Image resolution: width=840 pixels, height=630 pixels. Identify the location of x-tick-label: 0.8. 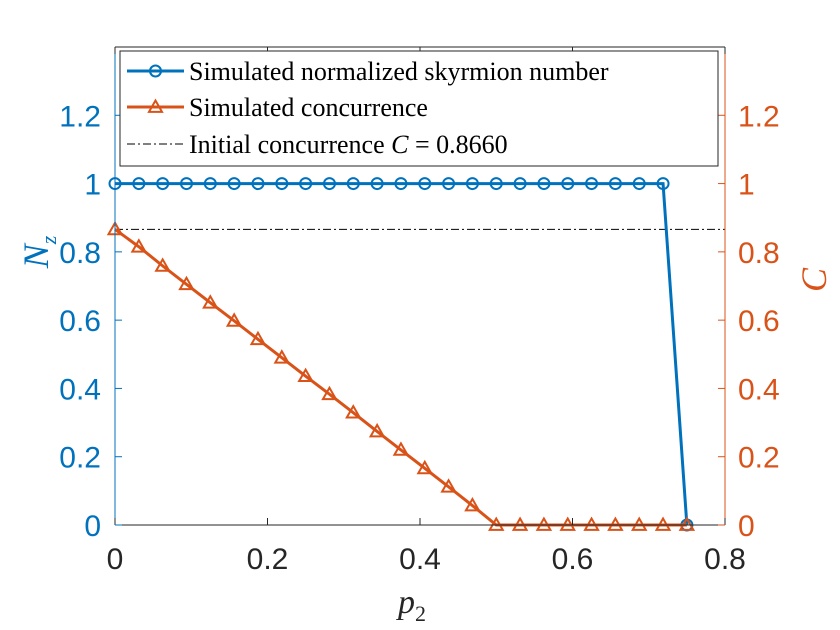
(725, 559).